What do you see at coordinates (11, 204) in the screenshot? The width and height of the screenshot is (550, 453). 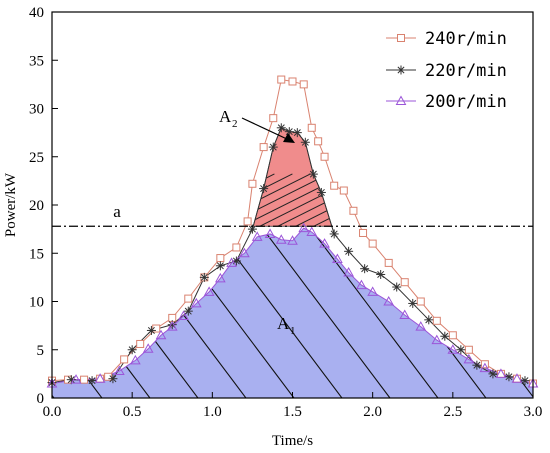 I see `y-axis-title: Power/kW` at bounding box center [11, 204].